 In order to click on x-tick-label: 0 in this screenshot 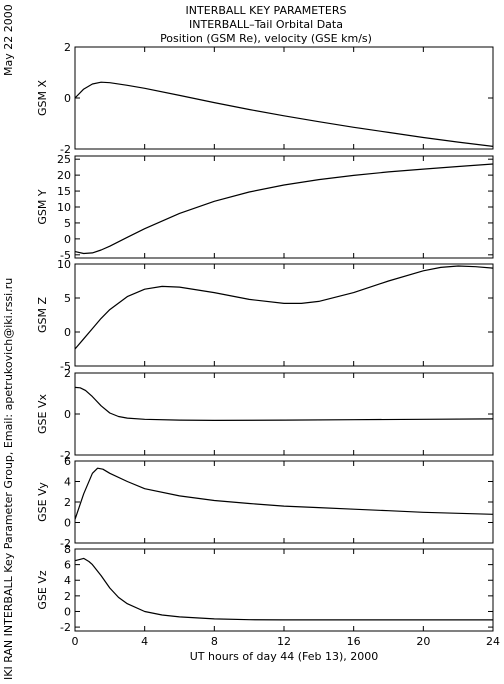, I will do `click(75, 641)`.